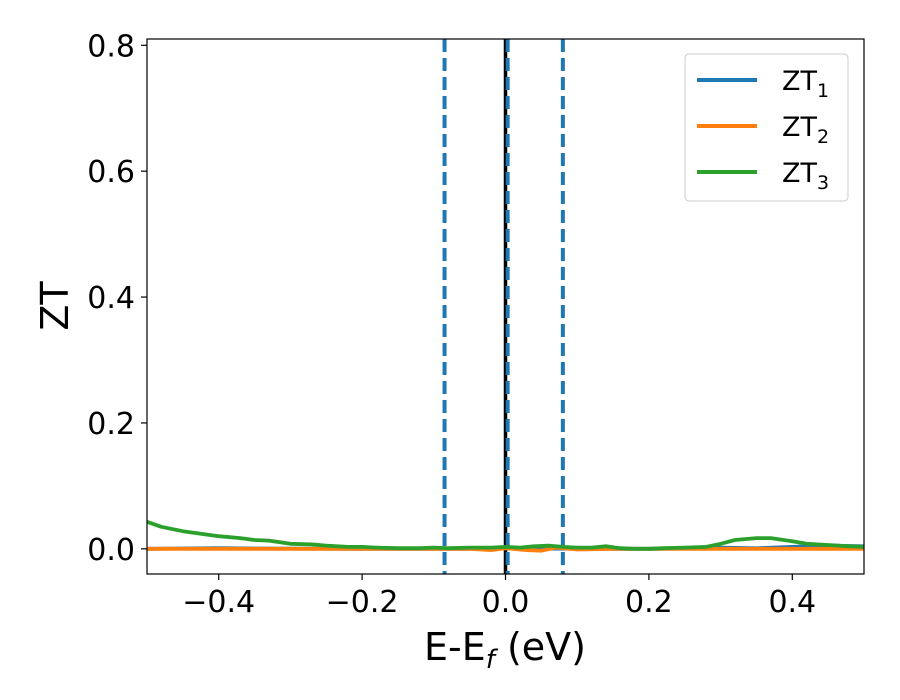 This screenshot has height=700, width=900. What do you see at coordinates (111, 424) in the screenshot?
I see `y-tick-label: 0.2` at bounding box center [111, 424].